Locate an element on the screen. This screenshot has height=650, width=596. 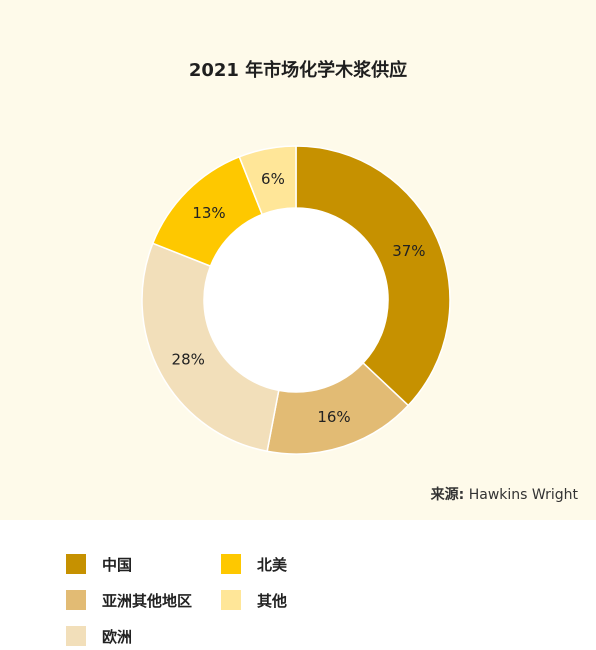
legend-label: 欧洲 is located at coordinates (117, 636).